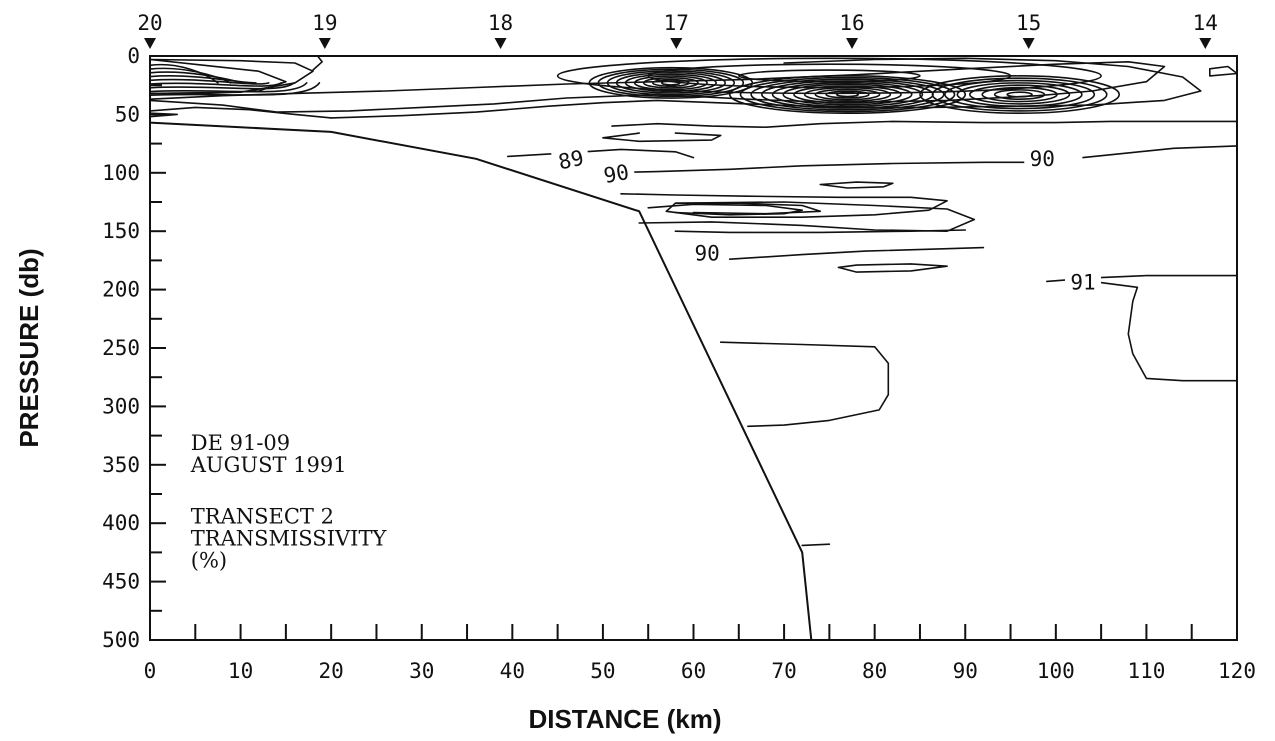 Image resolution: width=1275 pixels, height=741 pixels. What do you see at coordinates (262, 516) in the screenshot?
I see `annotation-line: TRANSECT 2` at bounding box center [262, 516].